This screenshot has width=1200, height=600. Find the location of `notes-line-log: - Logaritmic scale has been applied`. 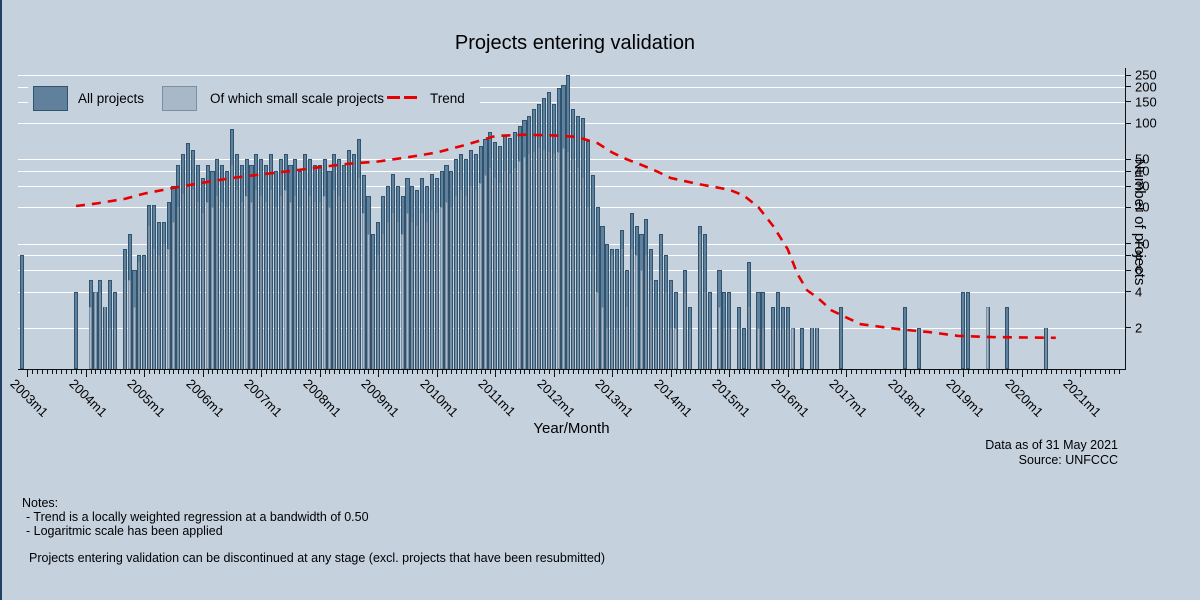

notes-line-log: - Logaritmic scale has been applied is located at coordinates (124, 531).